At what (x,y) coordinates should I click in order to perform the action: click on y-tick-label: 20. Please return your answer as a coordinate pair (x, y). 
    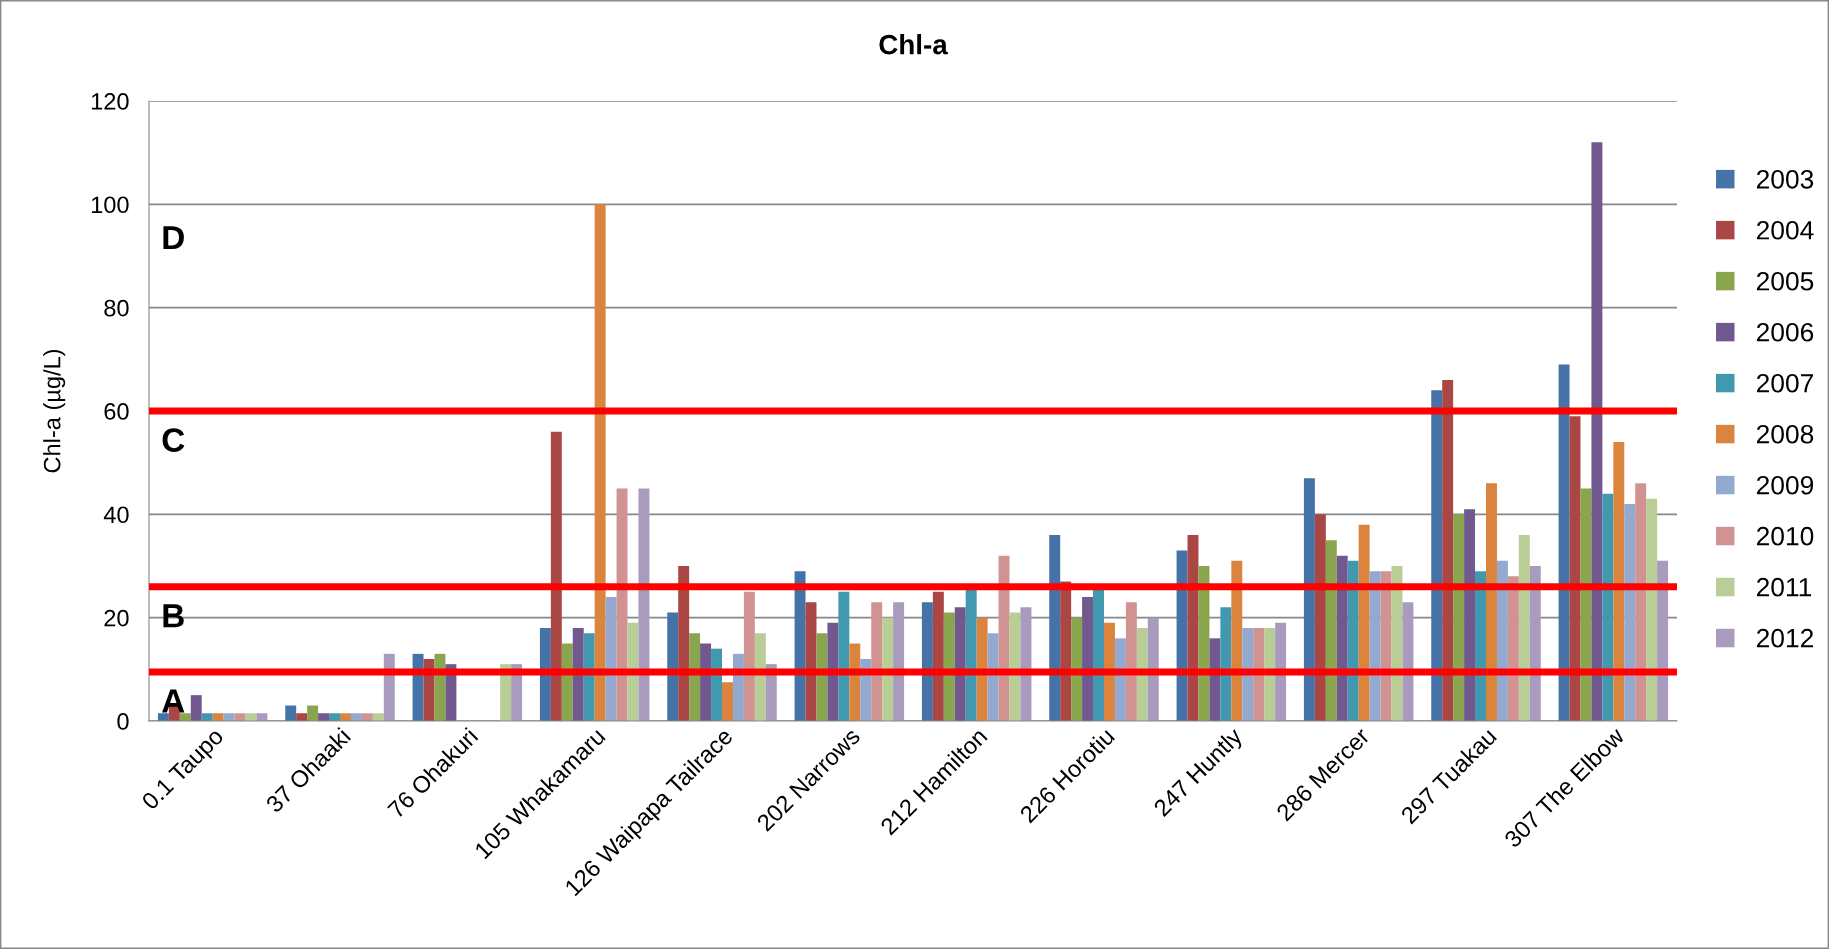
    Looking at the image, I should click on (116, 618).